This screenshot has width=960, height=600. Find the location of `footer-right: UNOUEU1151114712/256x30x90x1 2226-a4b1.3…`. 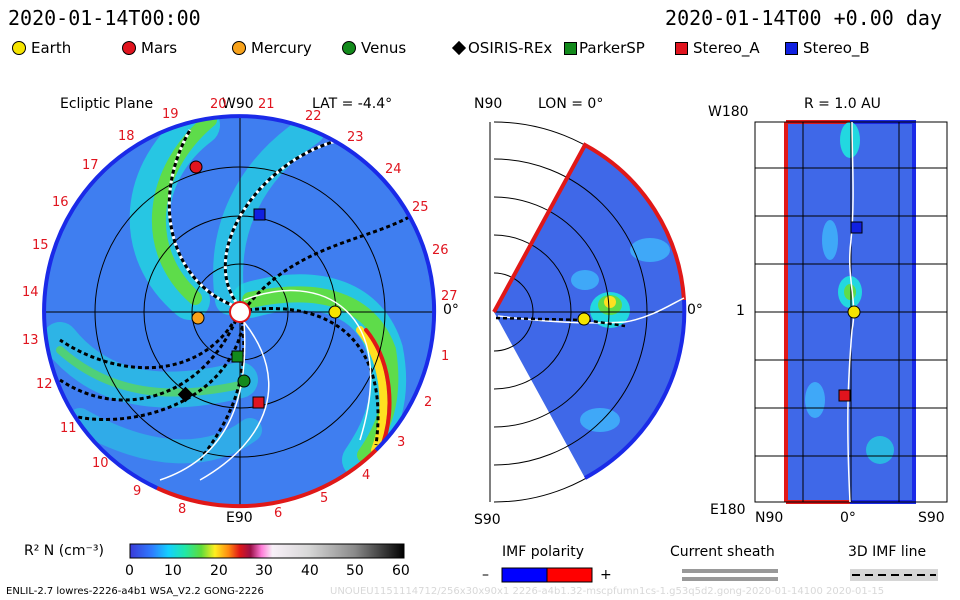

footer-right: UNOUEU1151114712/256x30x90x1 2226-a4b1.3… is located at coordinates (607, 591).